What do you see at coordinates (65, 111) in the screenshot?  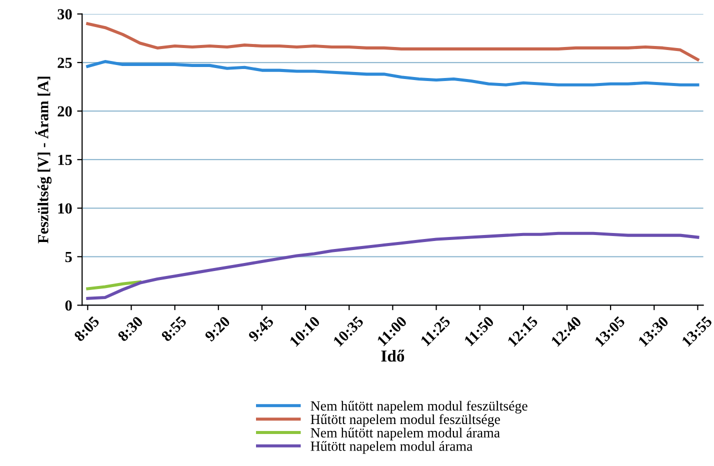 I see `y-tick-label: 20` at bounding box center [65, 111].